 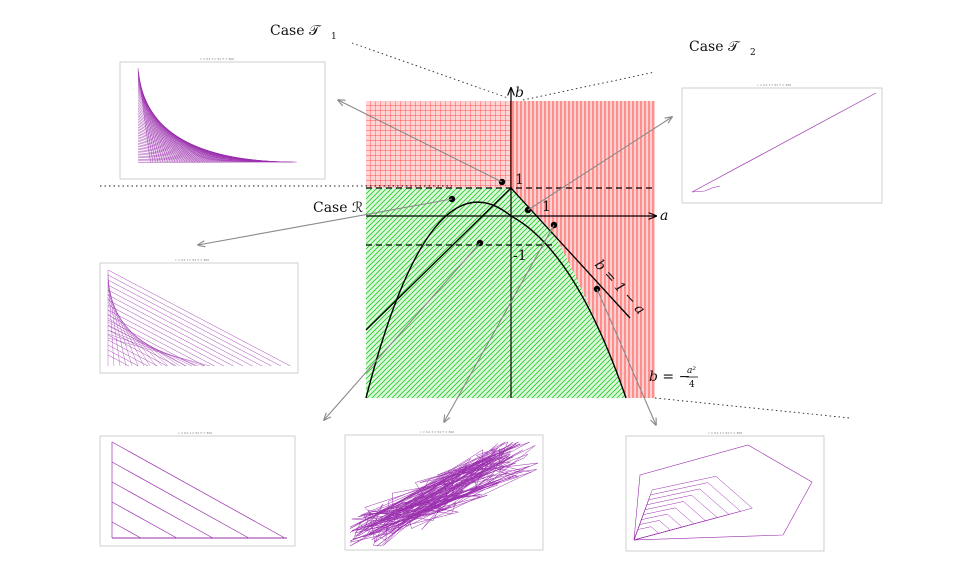 What do you see at coordinates (691, 371) in the screenshot?
I see `parabola-numerator: a²` at bounding box center [691, 371].